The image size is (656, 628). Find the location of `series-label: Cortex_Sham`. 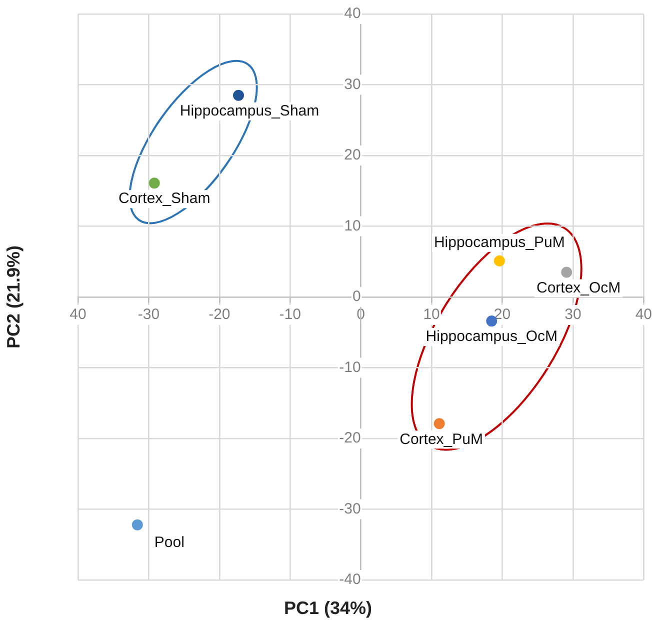

series-label: Cortex_Sham is located at coordinates (164, 199).